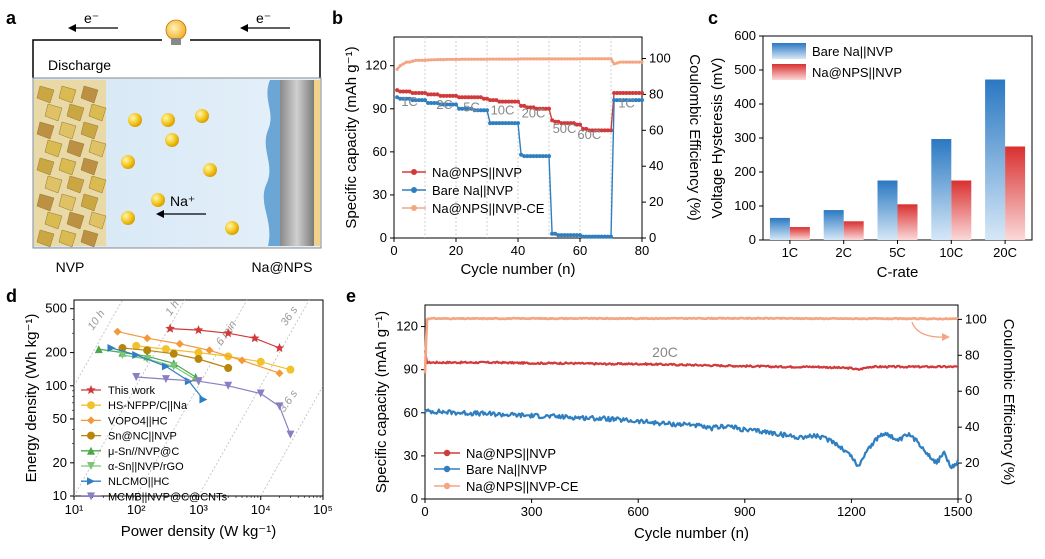  I want to click on x-tick-label: 60, so click(580, 250).